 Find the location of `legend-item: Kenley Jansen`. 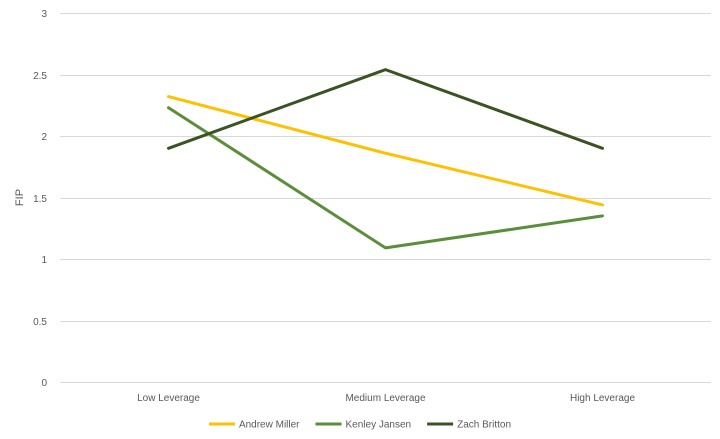

legend-item: Kenley Jansen is located at coordinates (363, 425).